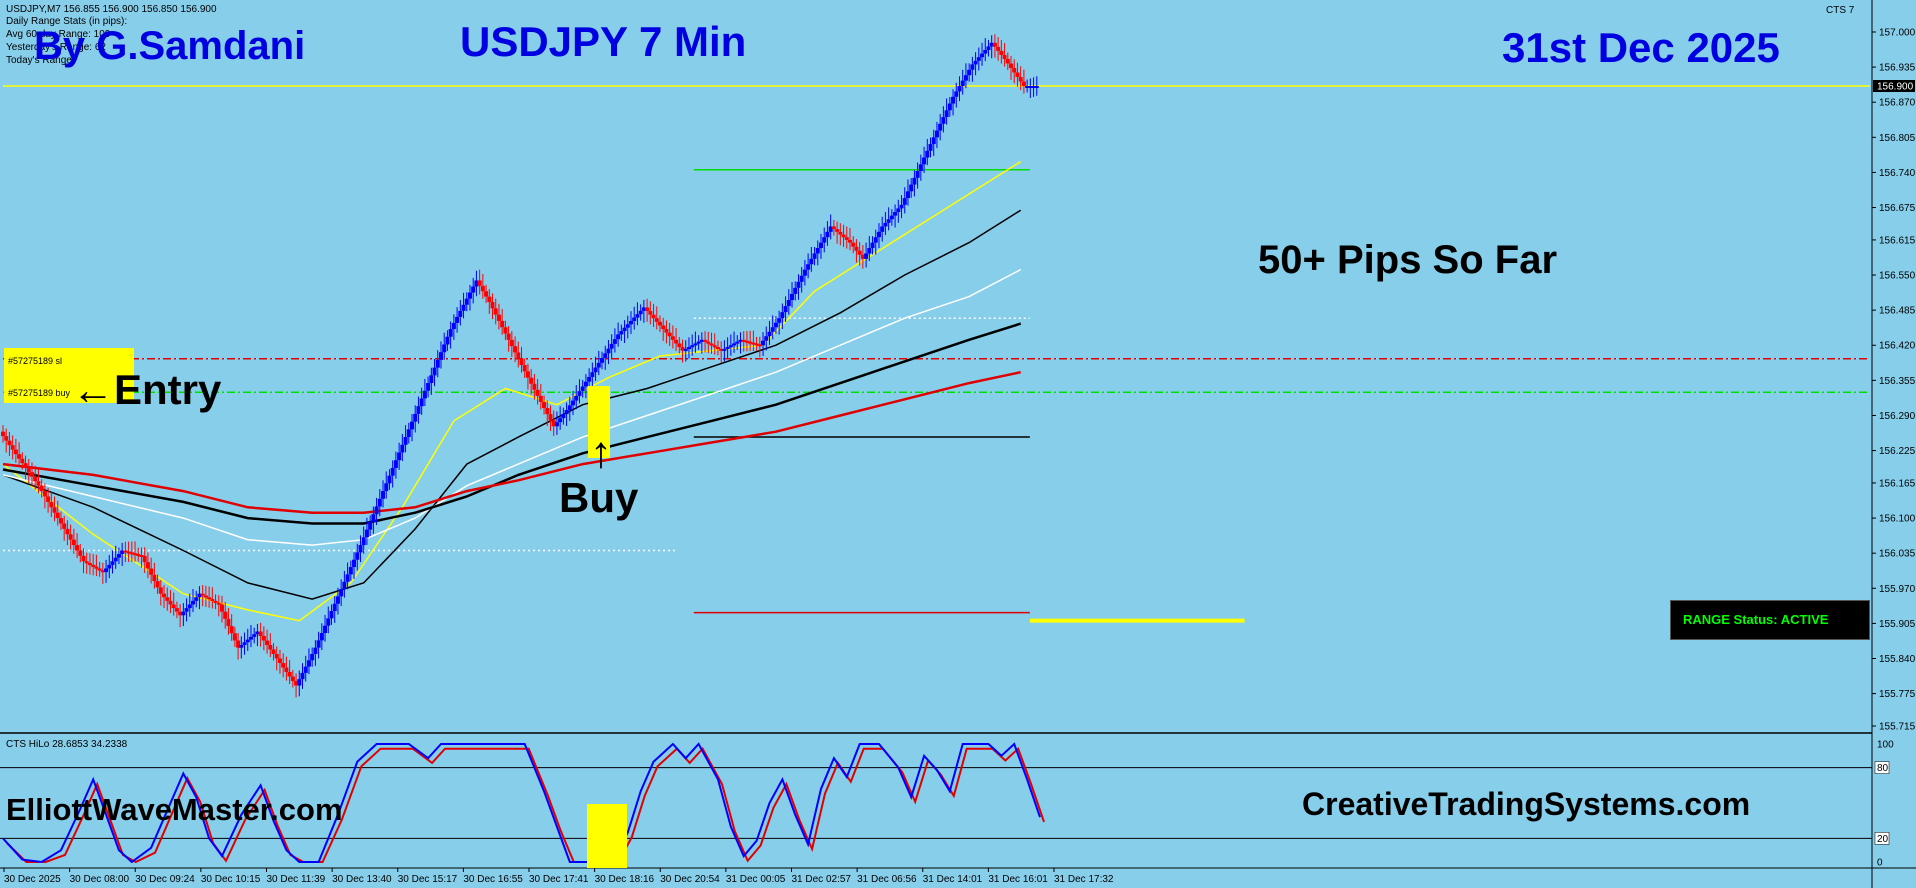  I want to click on price-tick-label: 156.550, so click(1897, 276).